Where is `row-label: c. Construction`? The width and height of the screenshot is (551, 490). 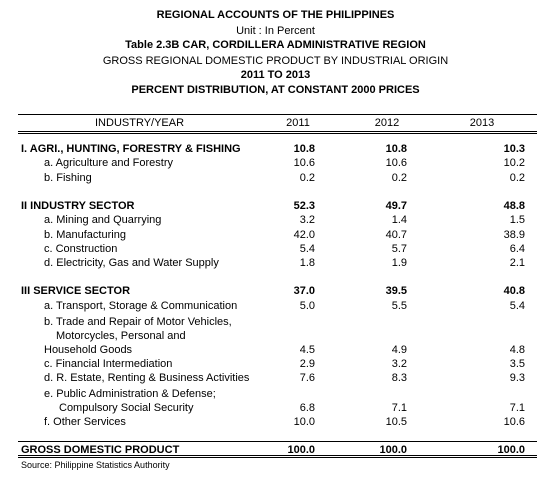
row-label: c. Construction is located at coordinates (81, 249).